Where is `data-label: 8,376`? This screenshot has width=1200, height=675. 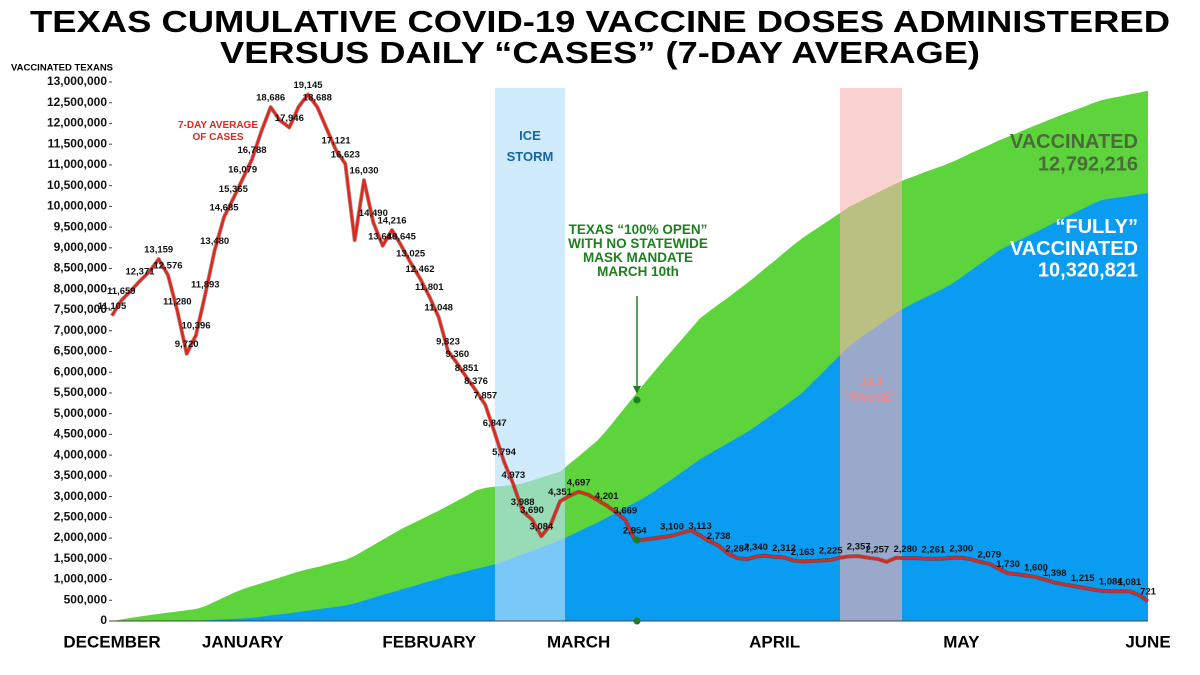
data-label: 8,376 is located at coordinates (476, 381).